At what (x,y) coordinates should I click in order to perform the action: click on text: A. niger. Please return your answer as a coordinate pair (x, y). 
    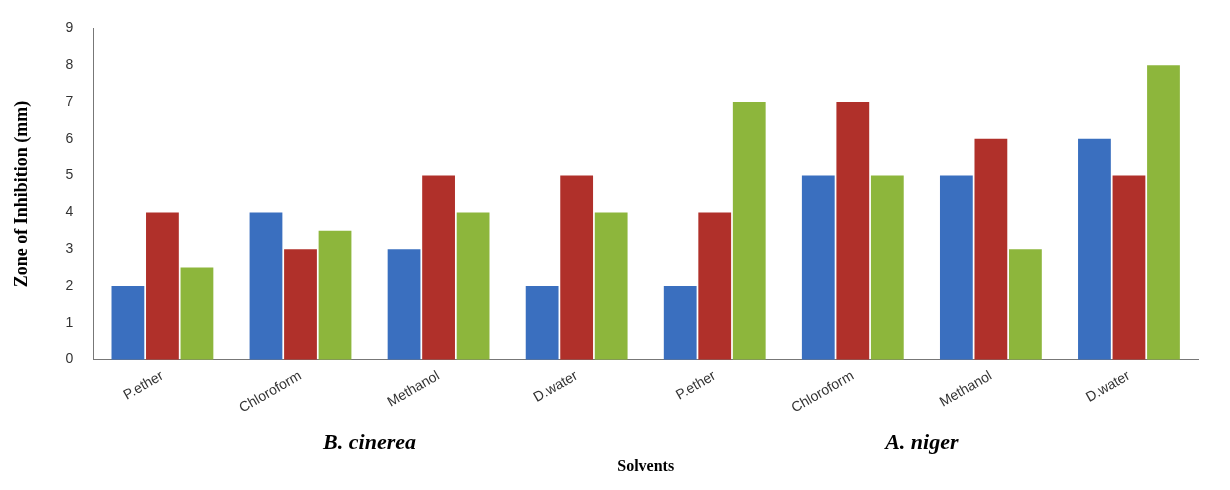
    Looking at the image, I should click on (921, 441).